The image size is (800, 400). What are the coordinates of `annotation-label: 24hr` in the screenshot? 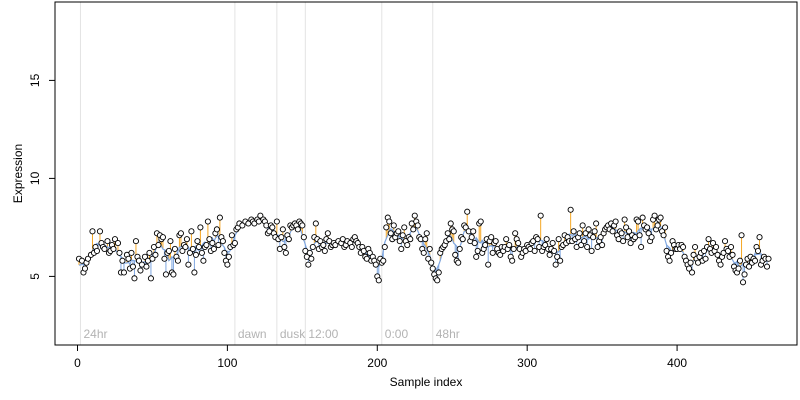 It's located at (95, 334).